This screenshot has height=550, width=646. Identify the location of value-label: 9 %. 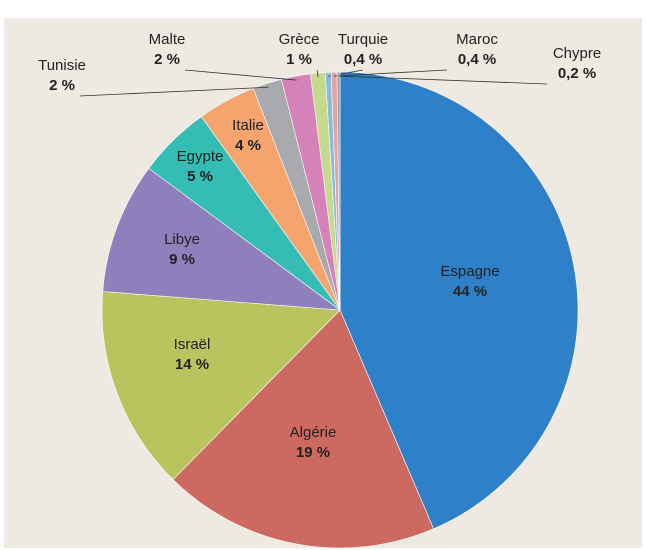
(182, 259).